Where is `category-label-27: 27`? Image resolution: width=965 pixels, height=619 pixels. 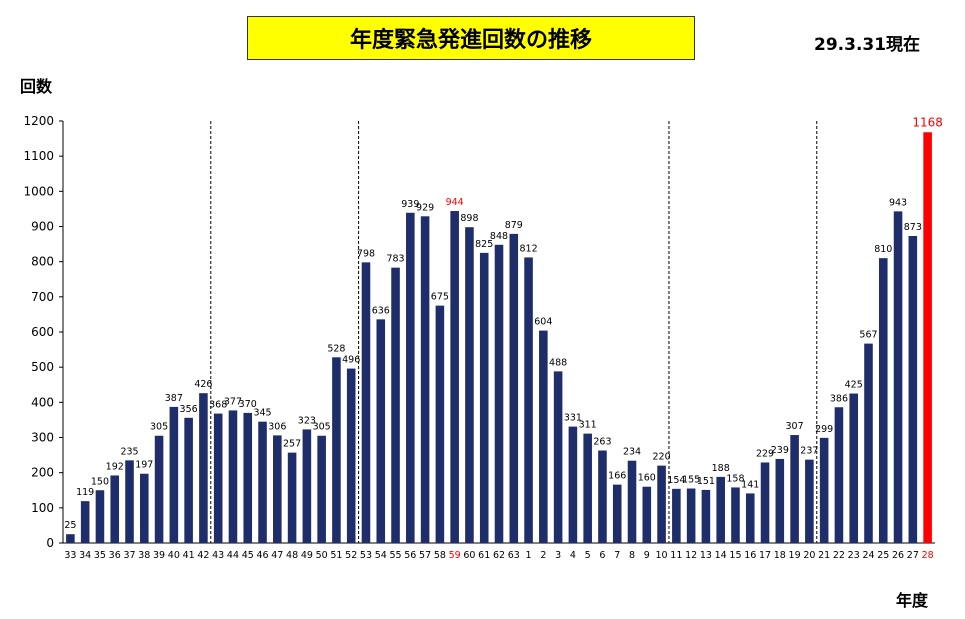
category-label-27: 27 is located at coordinates (913, 555).